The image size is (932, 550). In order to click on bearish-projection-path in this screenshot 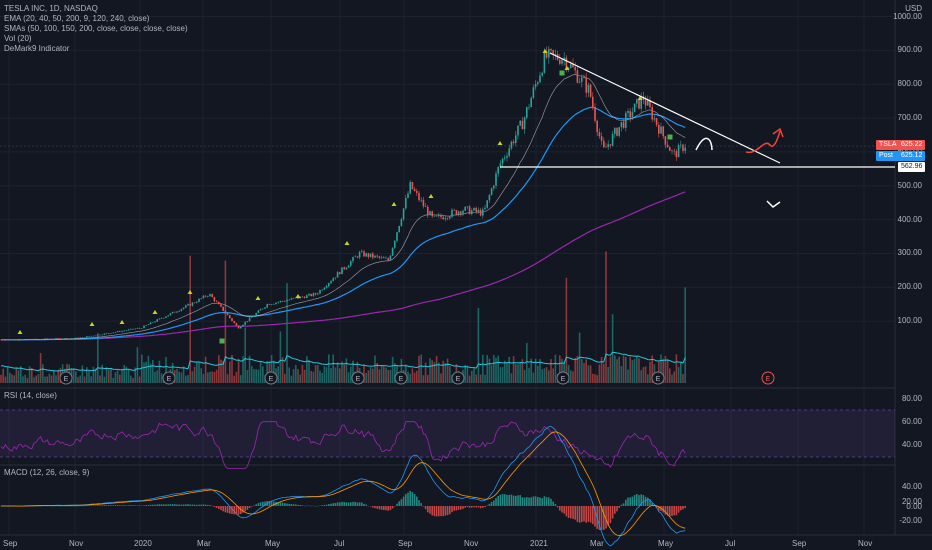, I will do `click(704, 144)`.